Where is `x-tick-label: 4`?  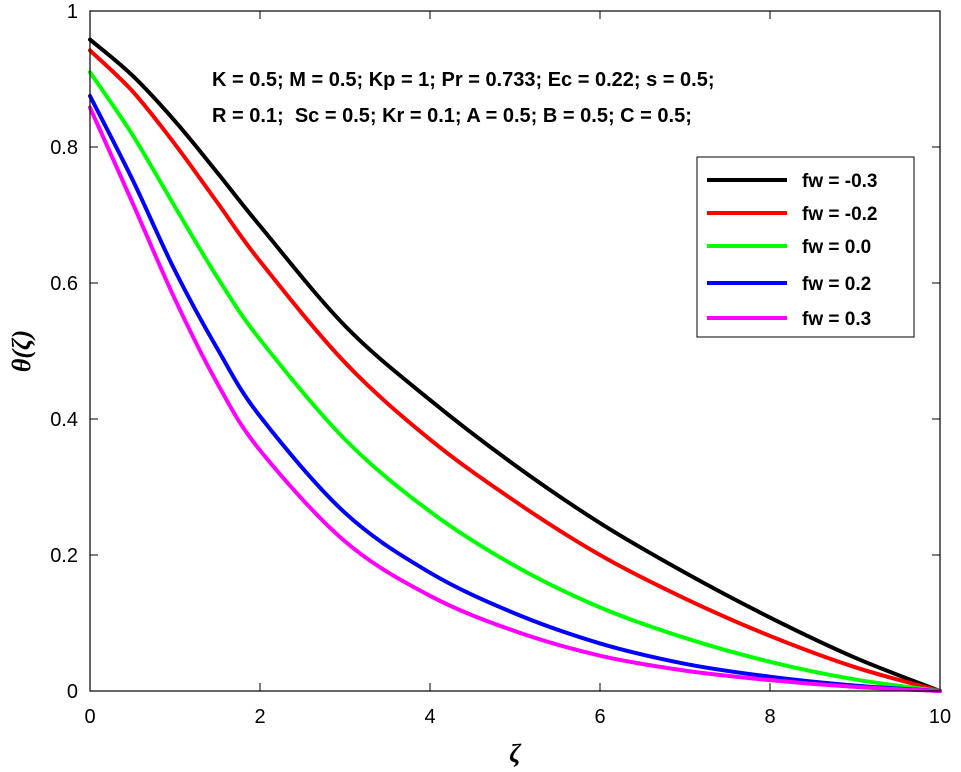
x-tick-label: 4 is located at coordinates (429, 717).